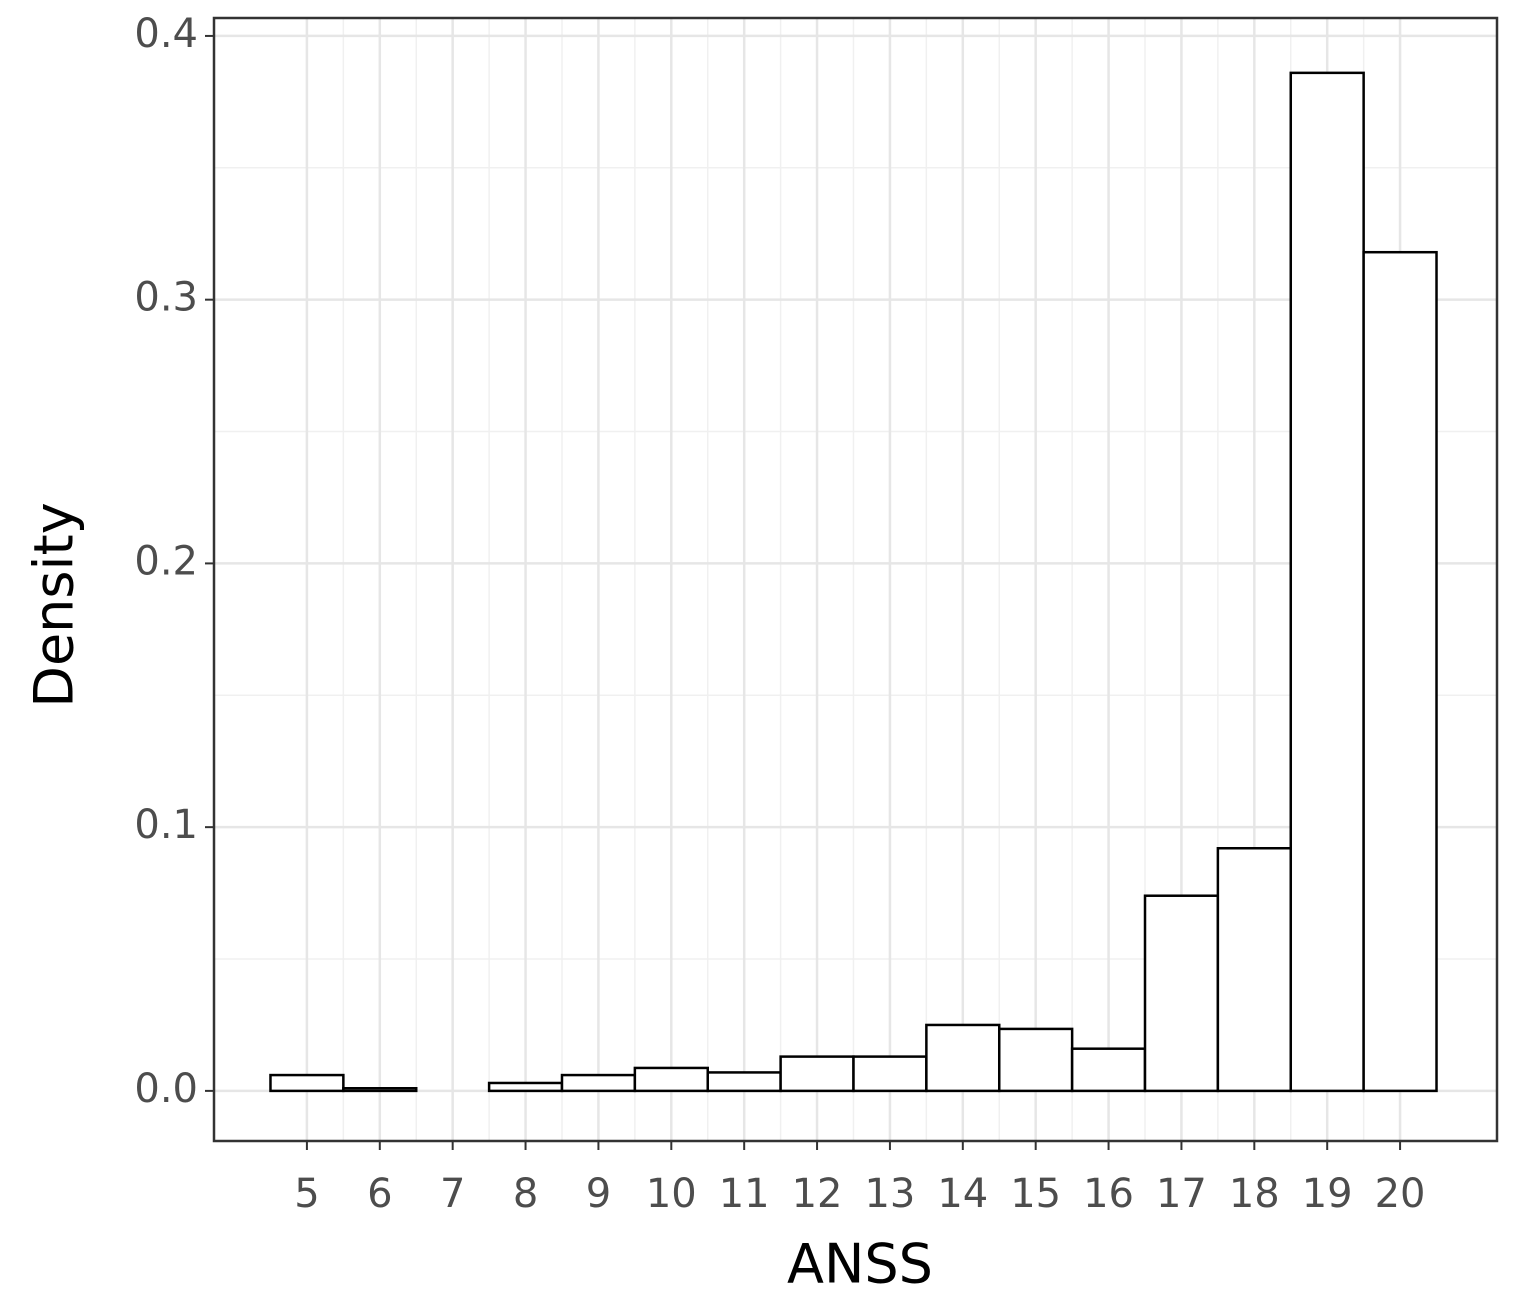  I want to click on x-tick-label: 17, so click(1181, 1194).